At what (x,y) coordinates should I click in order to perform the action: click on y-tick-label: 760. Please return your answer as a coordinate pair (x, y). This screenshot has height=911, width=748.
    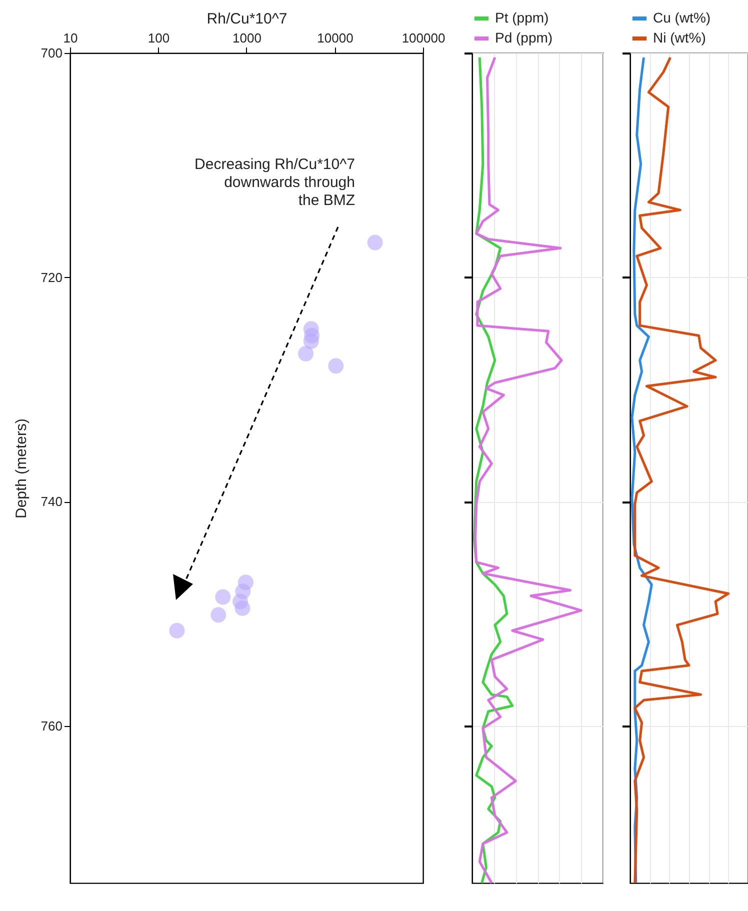
    Looking at the image, I should click on (51, 726).